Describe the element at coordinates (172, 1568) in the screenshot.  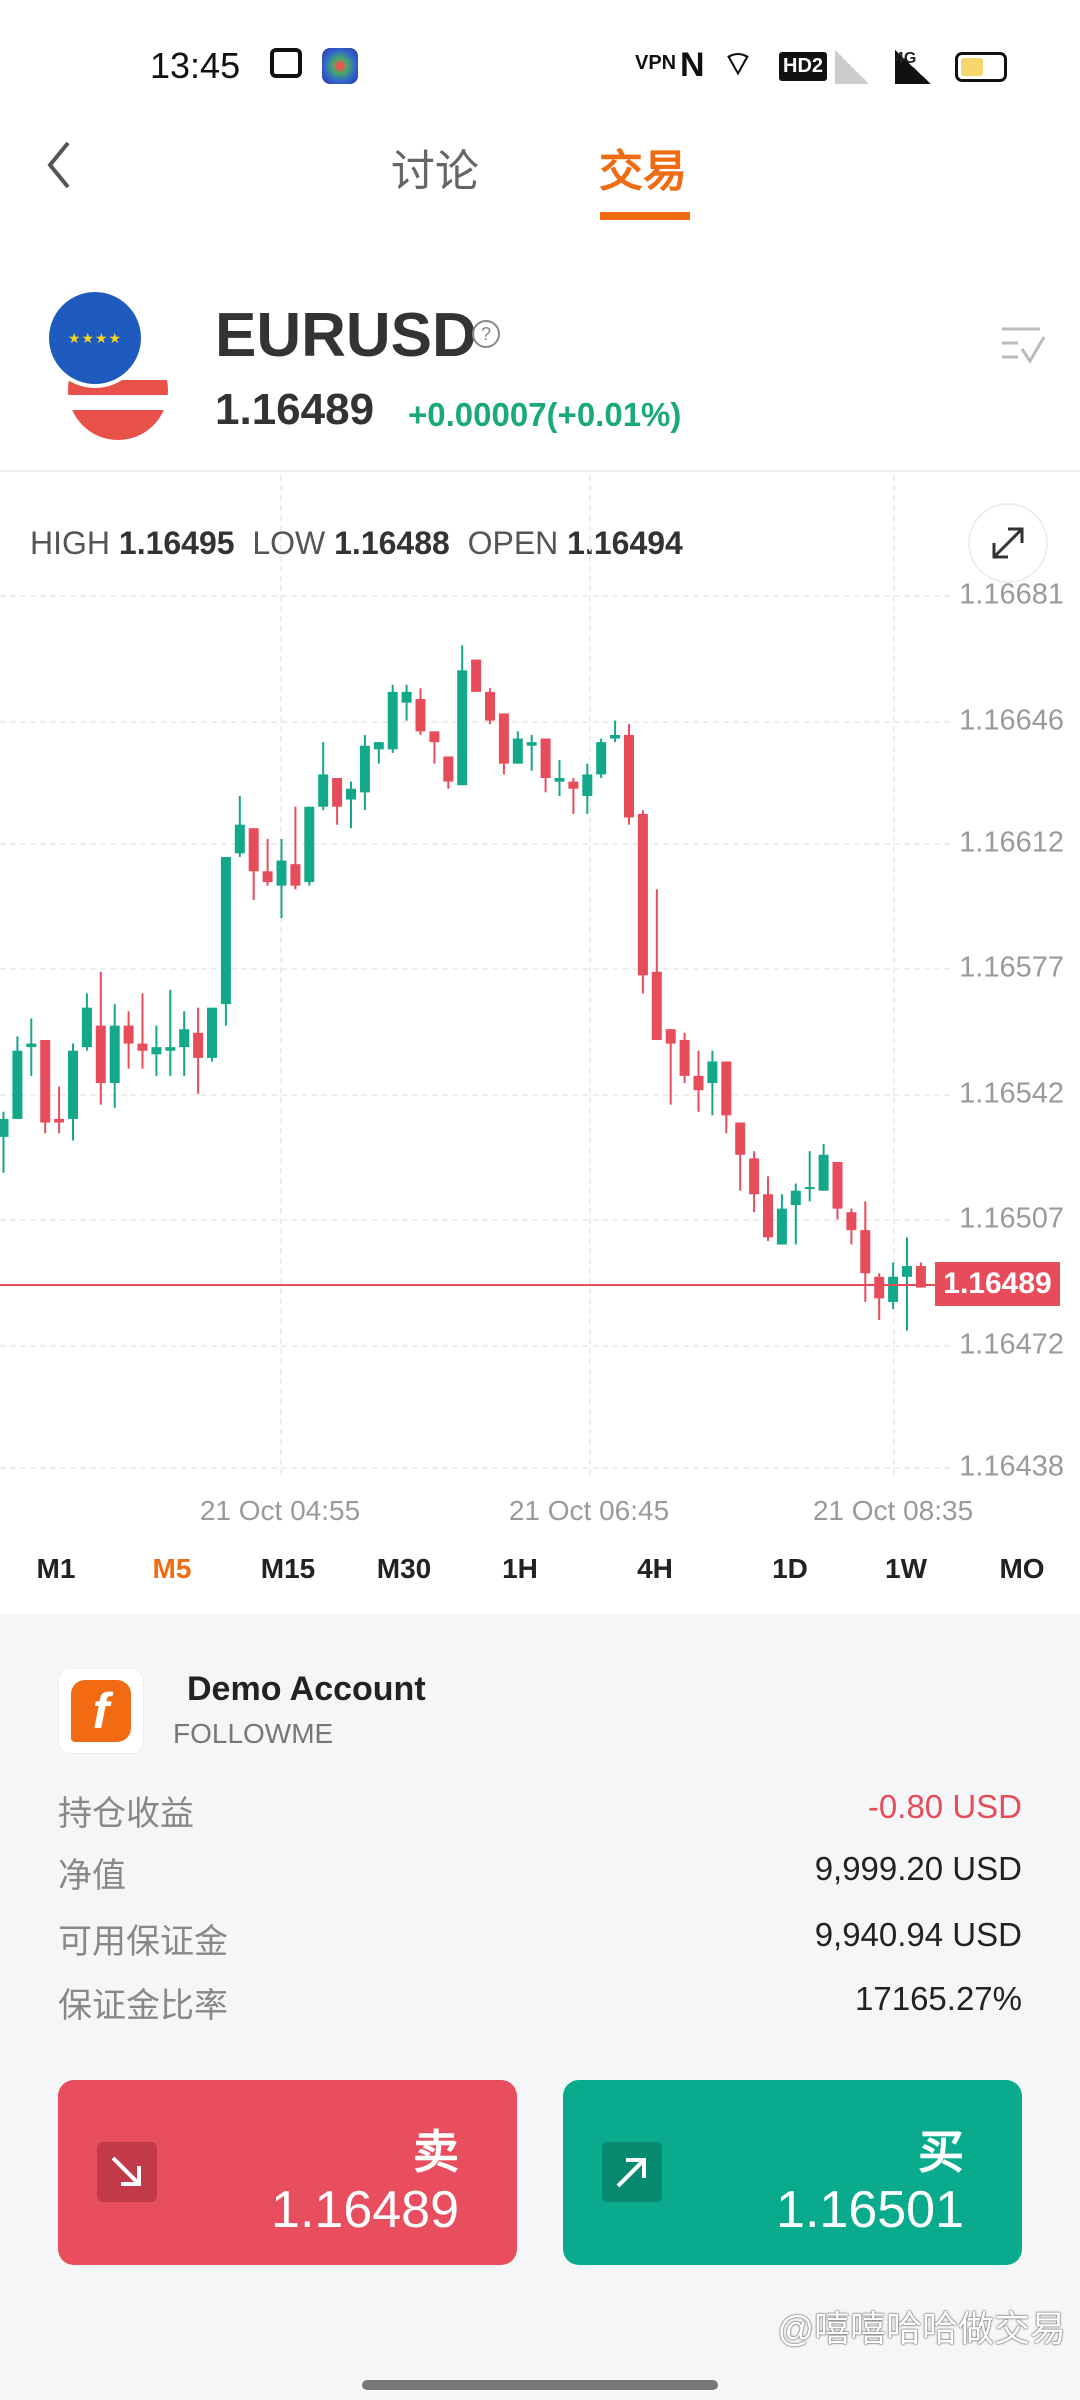
I see `timeframe-m5: M5` at that location.